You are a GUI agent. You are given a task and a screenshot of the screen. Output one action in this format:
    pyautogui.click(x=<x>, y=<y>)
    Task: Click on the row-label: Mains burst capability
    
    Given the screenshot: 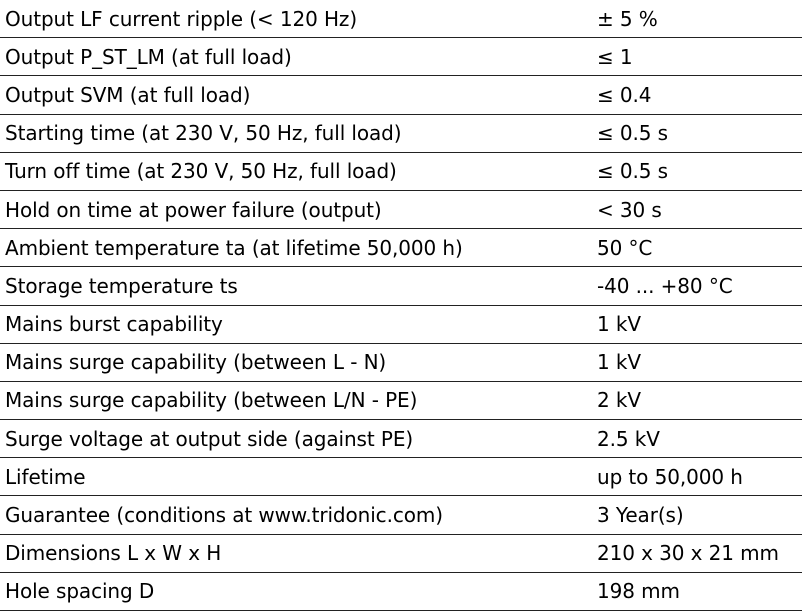 What is the action you would take?
    pyautogui.click(x=114, y=324)
    